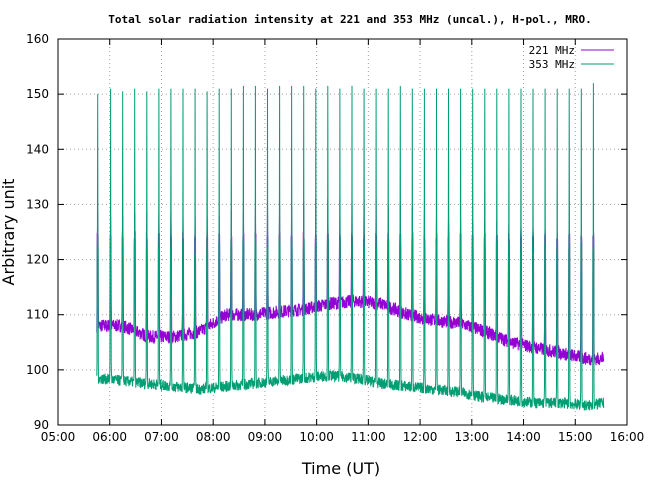 The height and width of the screenshot is (480, 650). I want to click on x-tick-label: 05:00, so click(58, 437).